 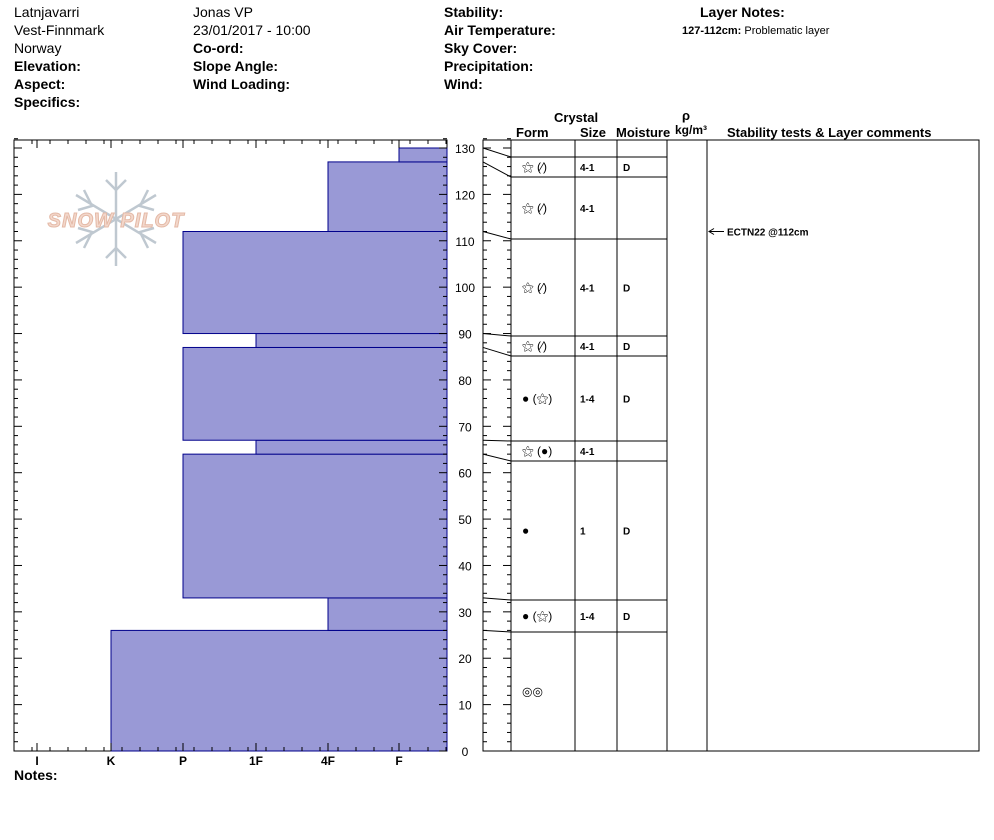 What do you see at coordinates (465, 706) in the screenshot?
I see `y-tick-label: 10` at bounding box center [465, 706].